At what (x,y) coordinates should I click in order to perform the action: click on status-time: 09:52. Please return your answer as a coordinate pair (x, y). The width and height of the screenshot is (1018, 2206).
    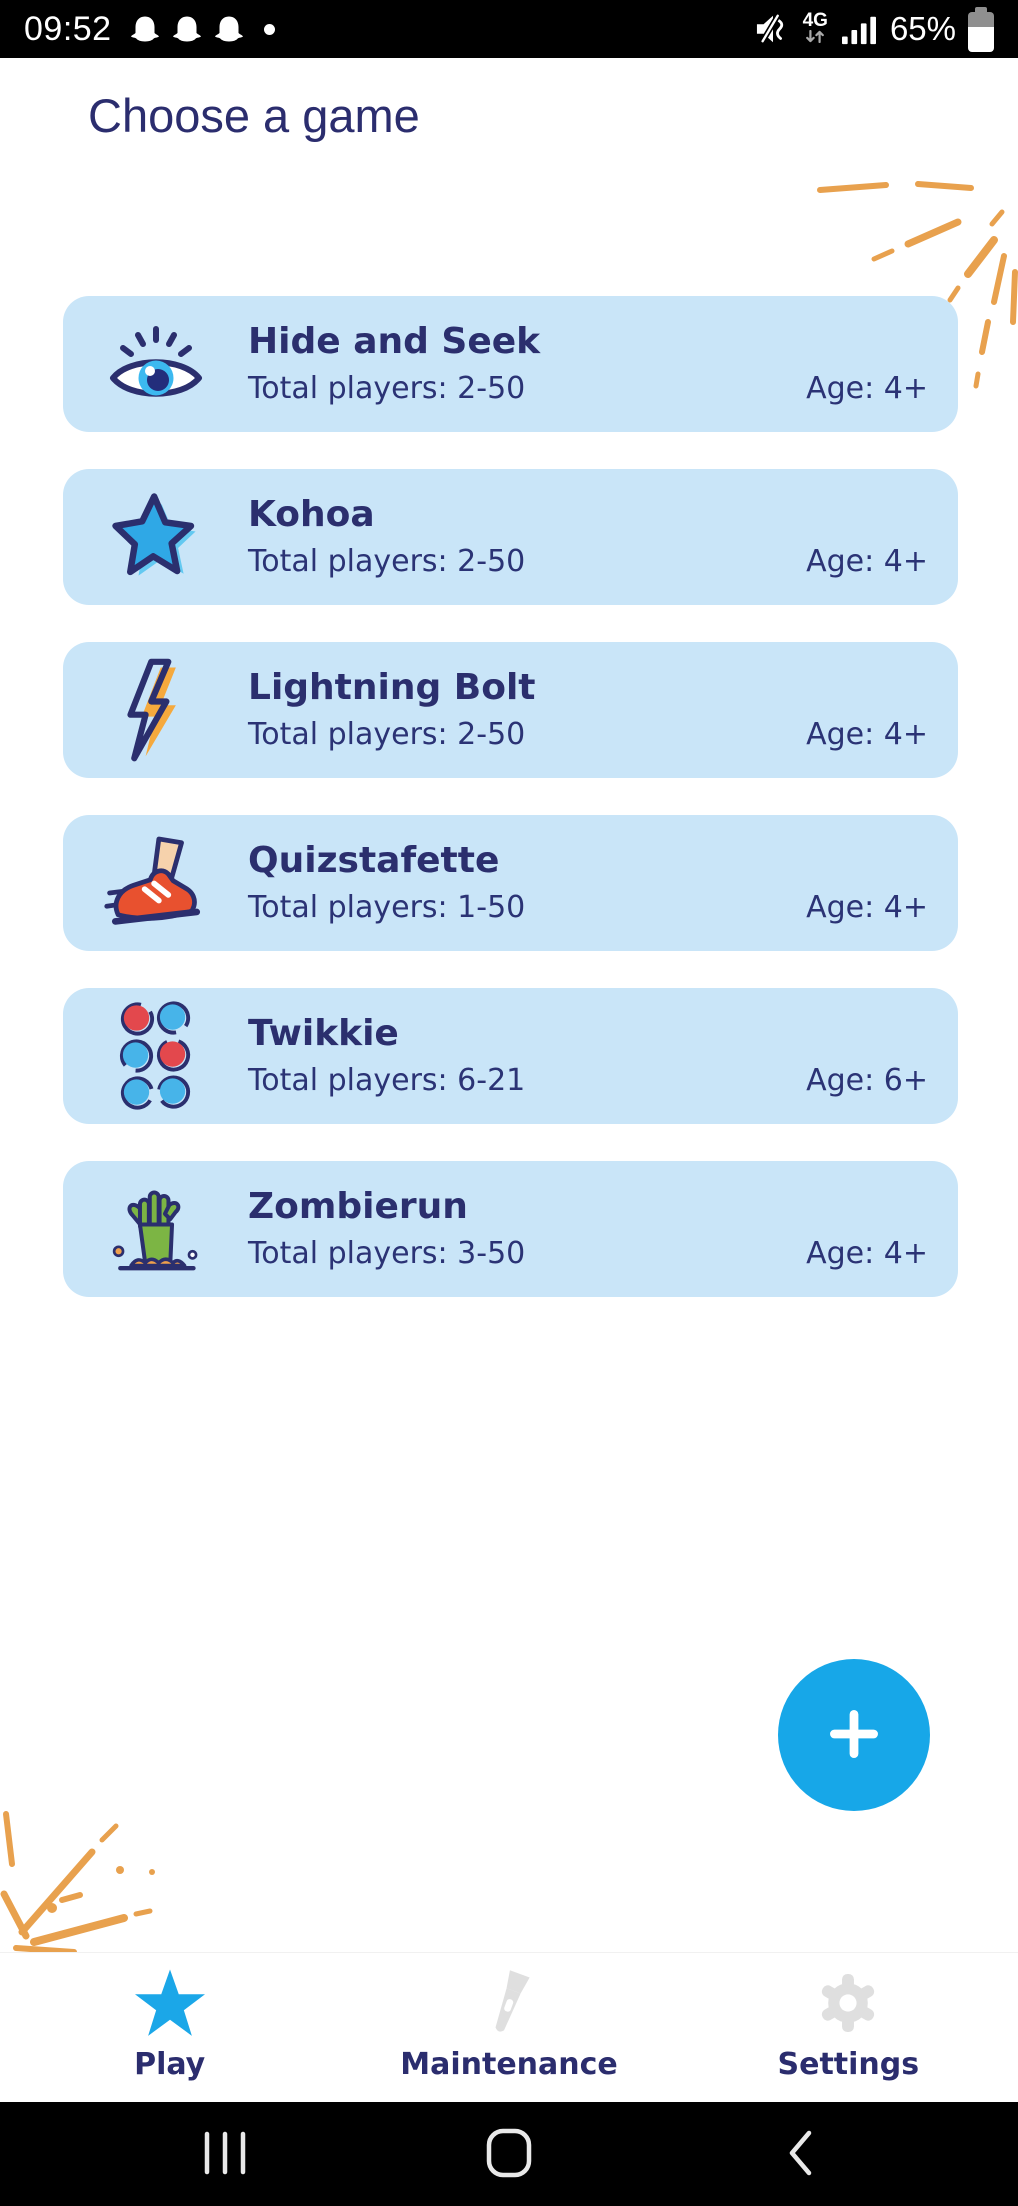
    Looking at the image, I should click on (68, 28).